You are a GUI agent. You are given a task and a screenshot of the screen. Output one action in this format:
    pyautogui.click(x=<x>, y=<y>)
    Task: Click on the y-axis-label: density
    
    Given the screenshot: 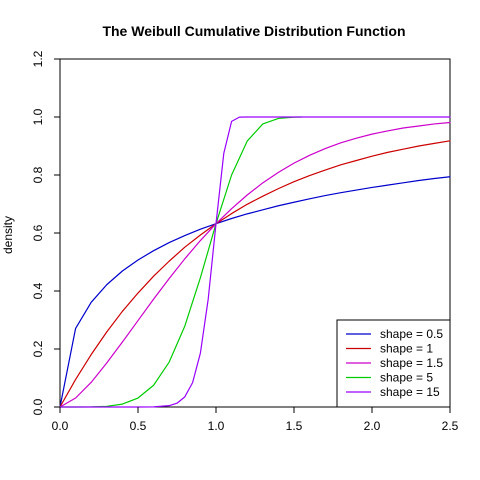 What is the action you would take?
    pyautogui.click(x=8, y=235)
    